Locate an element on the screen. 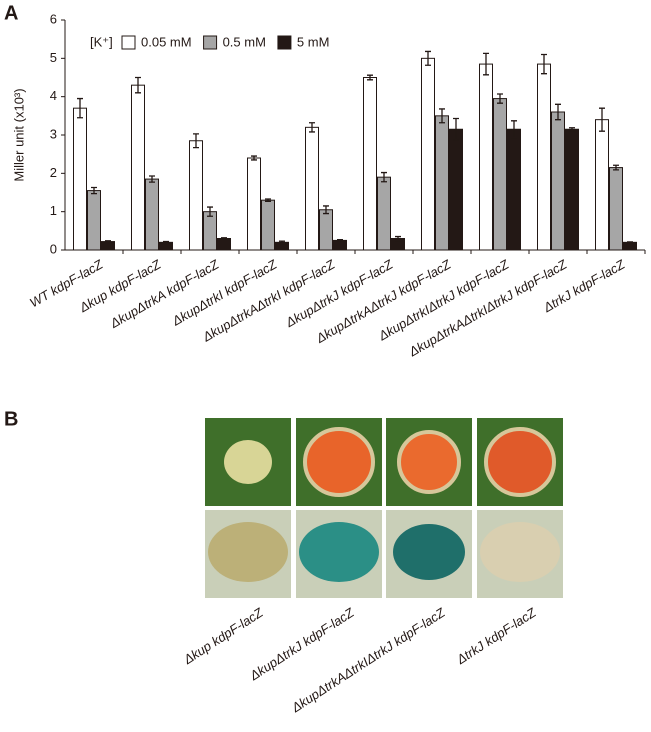 This screenshot has height=732, width=651. y-tick-label: 6 is located at coordinates (53, 18).